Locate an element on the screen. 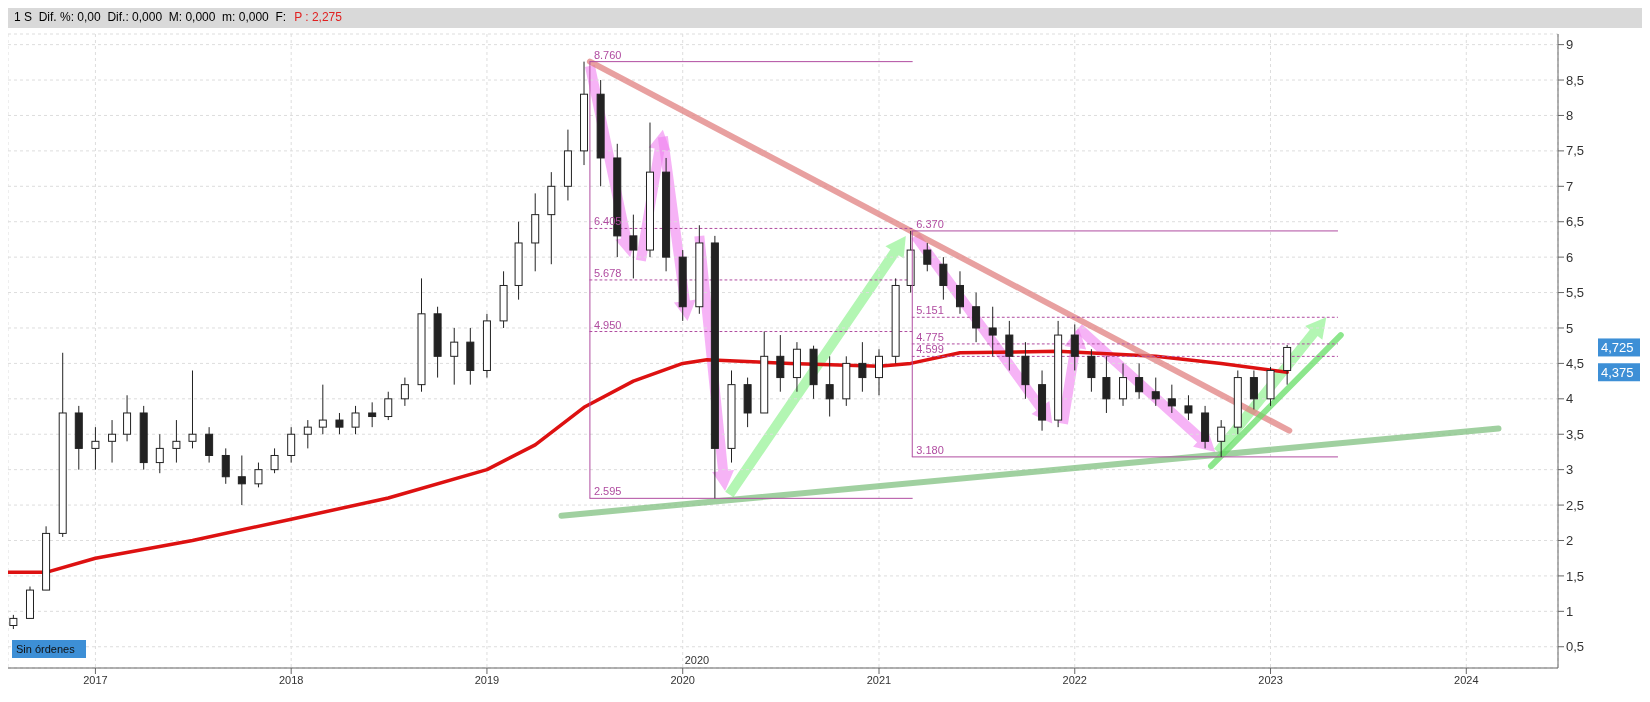 This screenshot has height=702, width=1650. x-tick-label: 2021 is located at coordinates (879, 679).